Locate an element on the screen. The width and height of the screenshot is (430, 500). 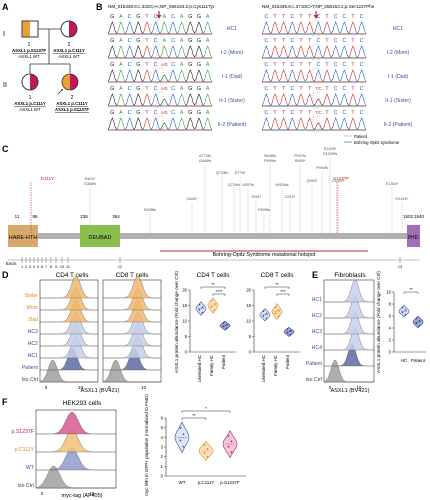
y-tick-label: 6 is located at coordinates (390, 316).